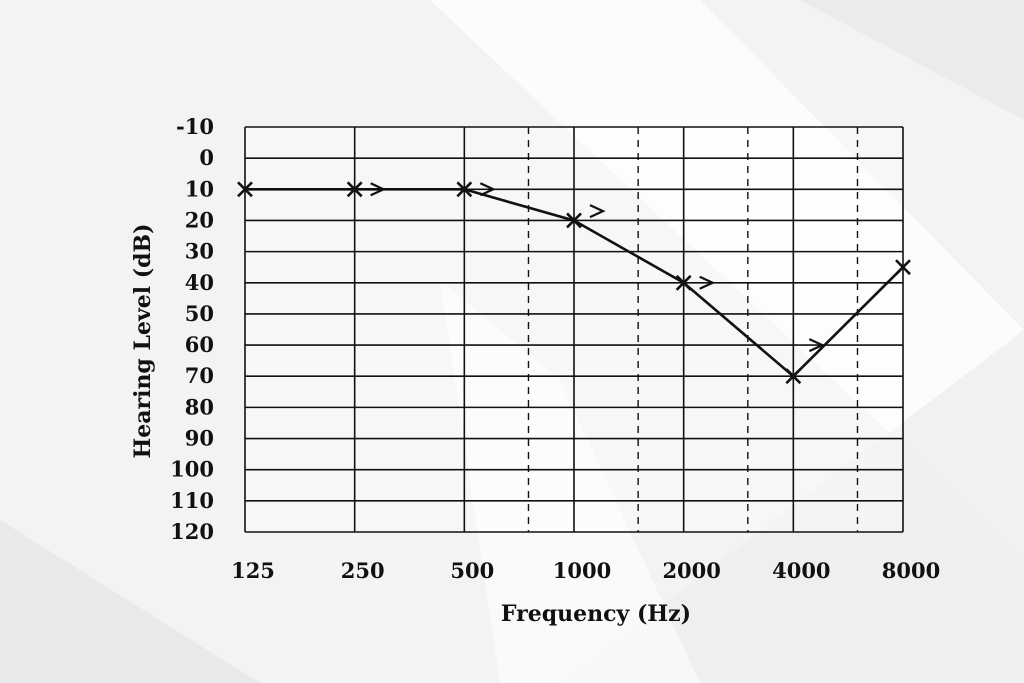  What do you see at coordinates (206, 157) in the screenshot?
I see `y-tick-label: 0` at bounding box center [206, 157].